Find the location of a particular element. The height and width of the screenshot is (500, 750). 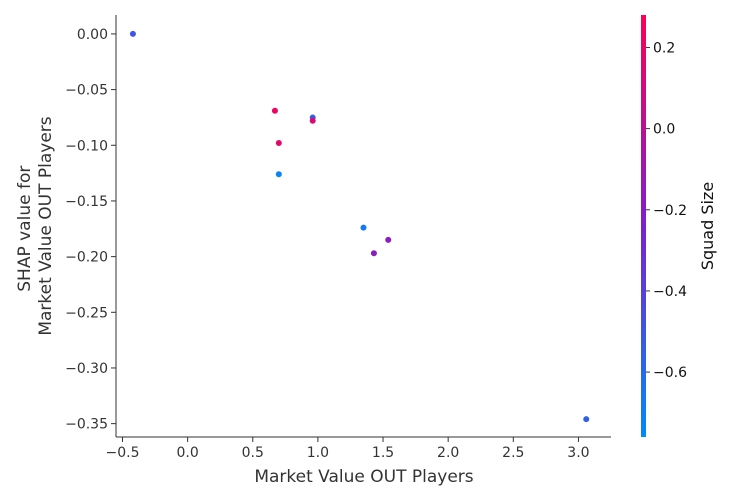

colorbar-ticks: 0.2 0.0 −0.2 −0.4 −0.6 is located at coordinates (666, 210).